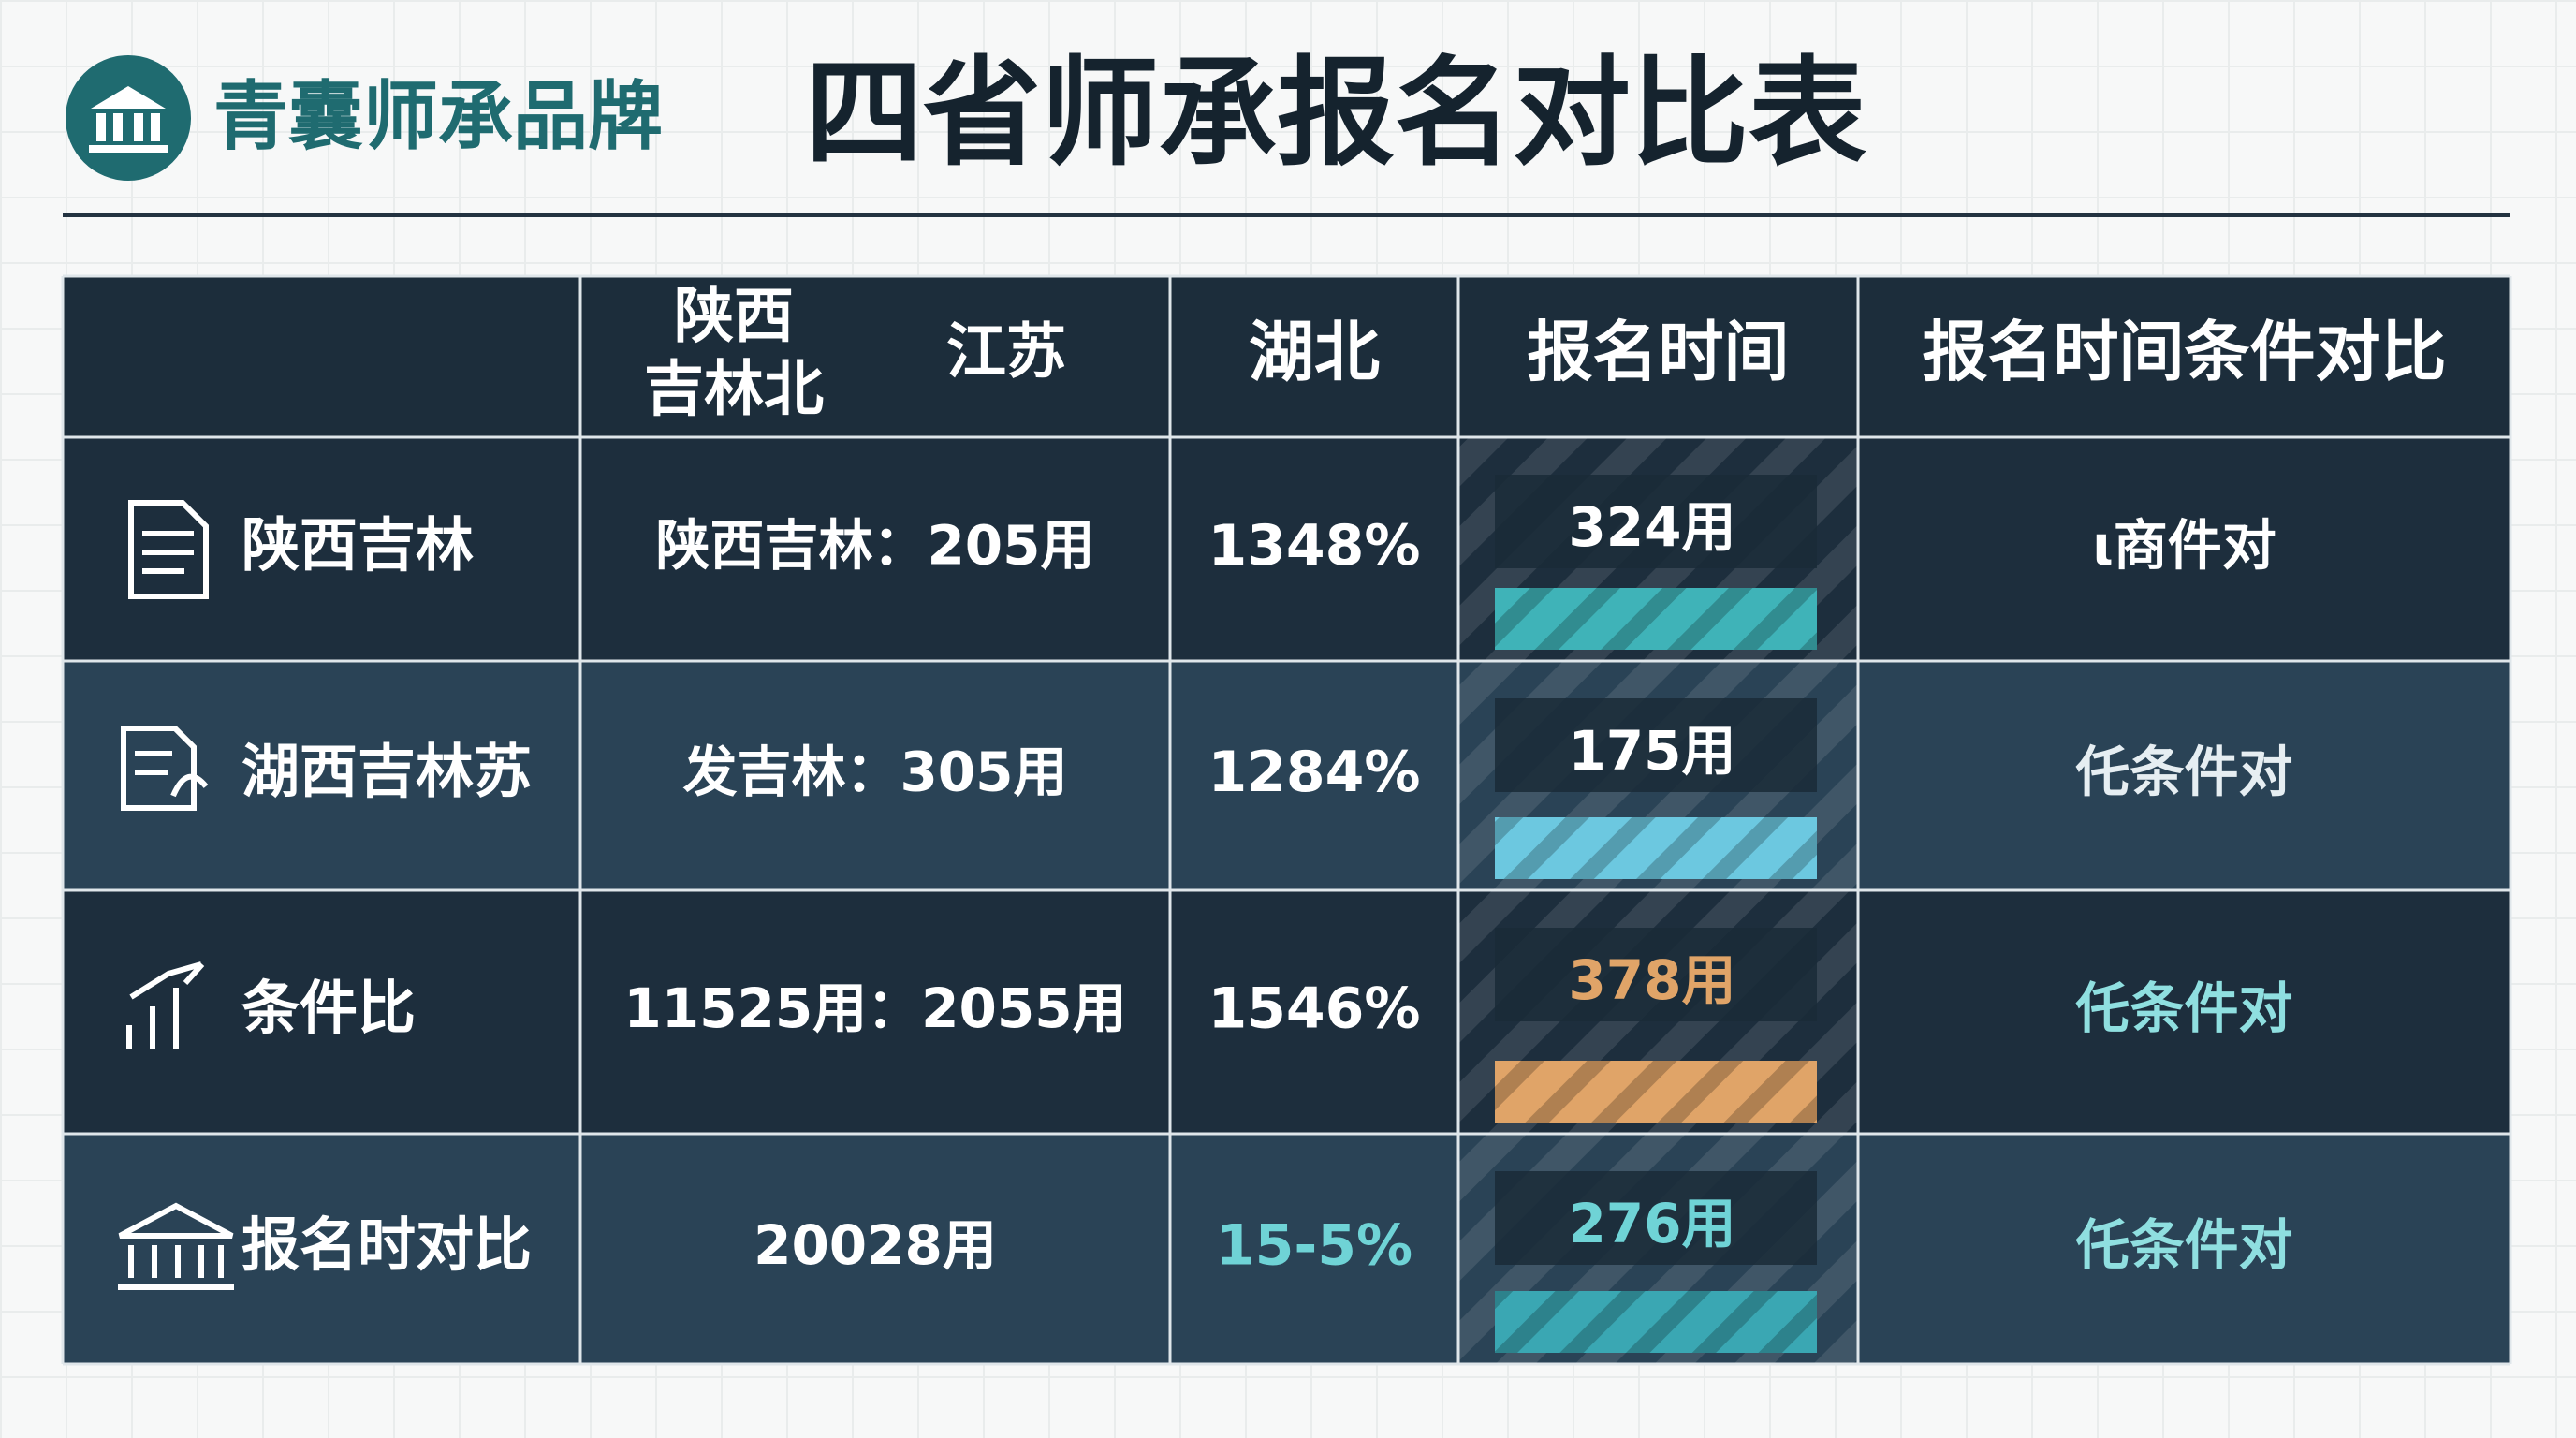  What do you see at coordinates (875, 772) in the screenshot?
I see `detail-cell: 发吉林：305用` at bounding box center [875, 772].